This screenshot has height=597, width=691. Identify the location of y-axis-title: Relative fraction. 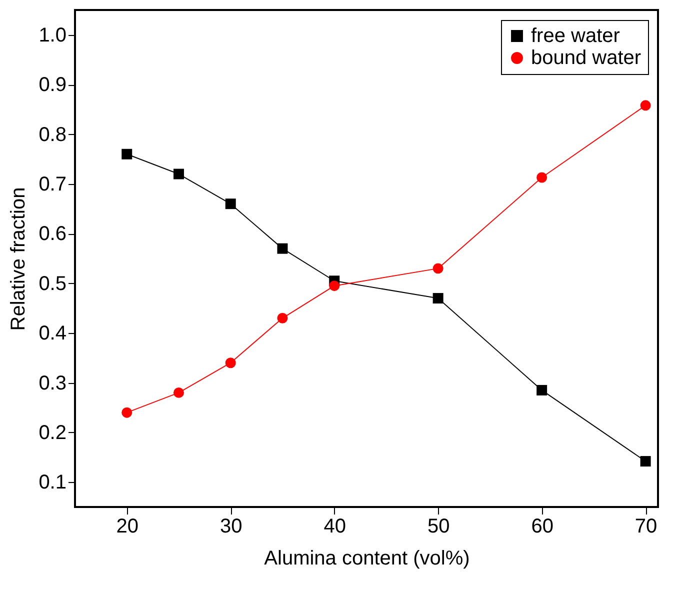
(19, 259).